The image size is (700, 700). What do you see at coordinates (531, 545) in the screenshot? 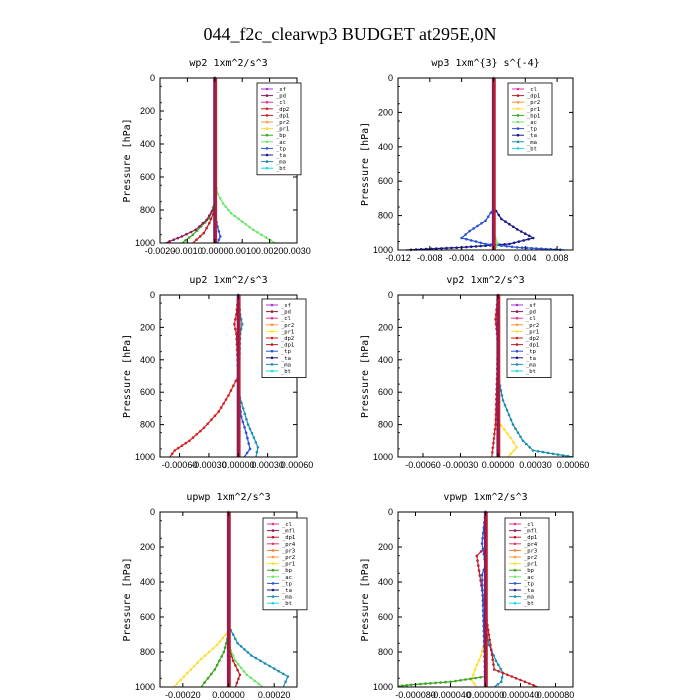
I see `legend-label: _pr4` at bounding box center [531, 545].